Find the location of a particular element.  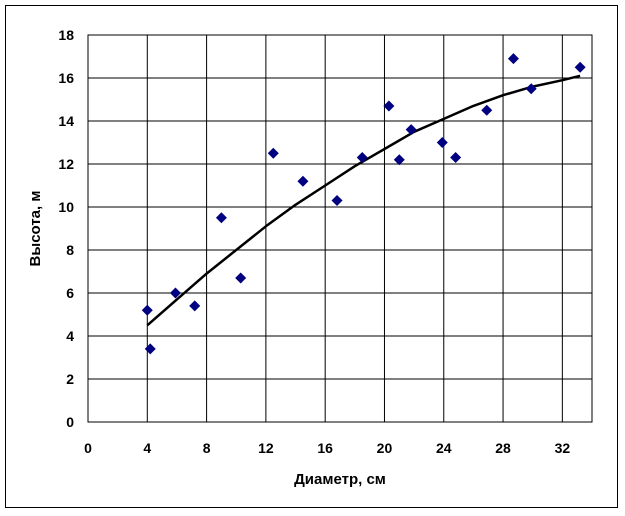

y-tick-label: 0 is located at coordinates (70, 422).